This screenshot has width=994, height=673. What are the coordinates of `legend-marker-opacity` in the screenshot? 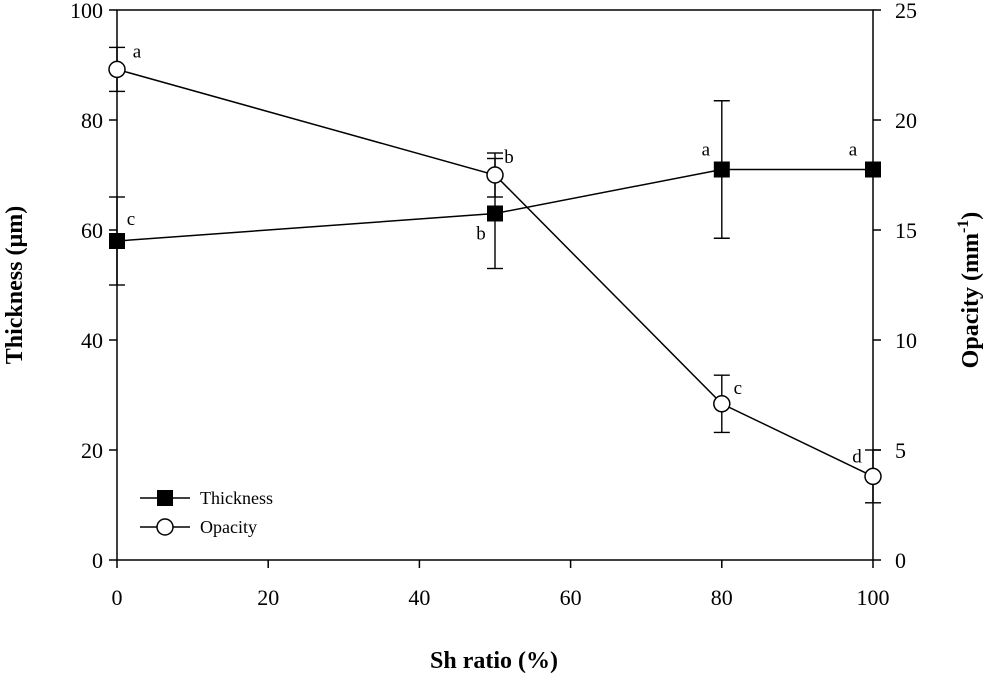 It's located at (165, 527).